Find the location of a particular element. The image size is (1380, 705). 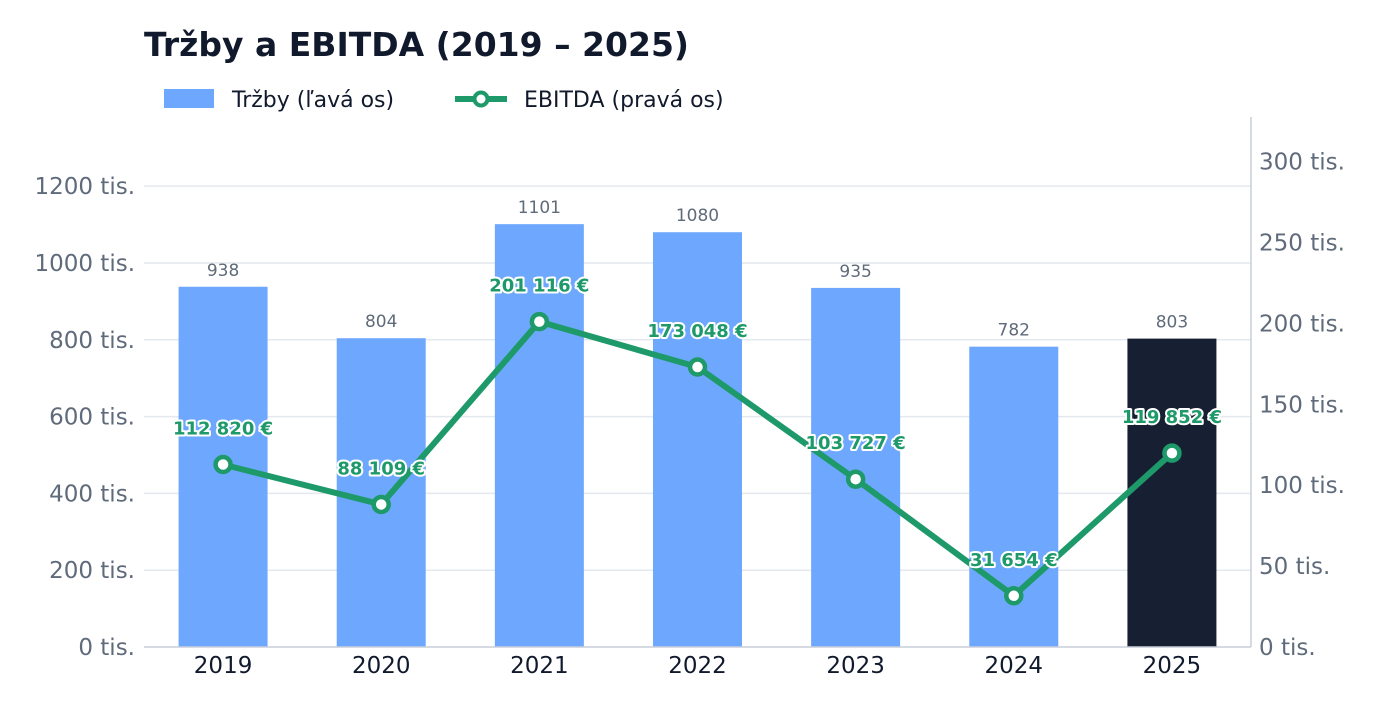

bar-value-label: 1101 is located at coordinates (539, 208).